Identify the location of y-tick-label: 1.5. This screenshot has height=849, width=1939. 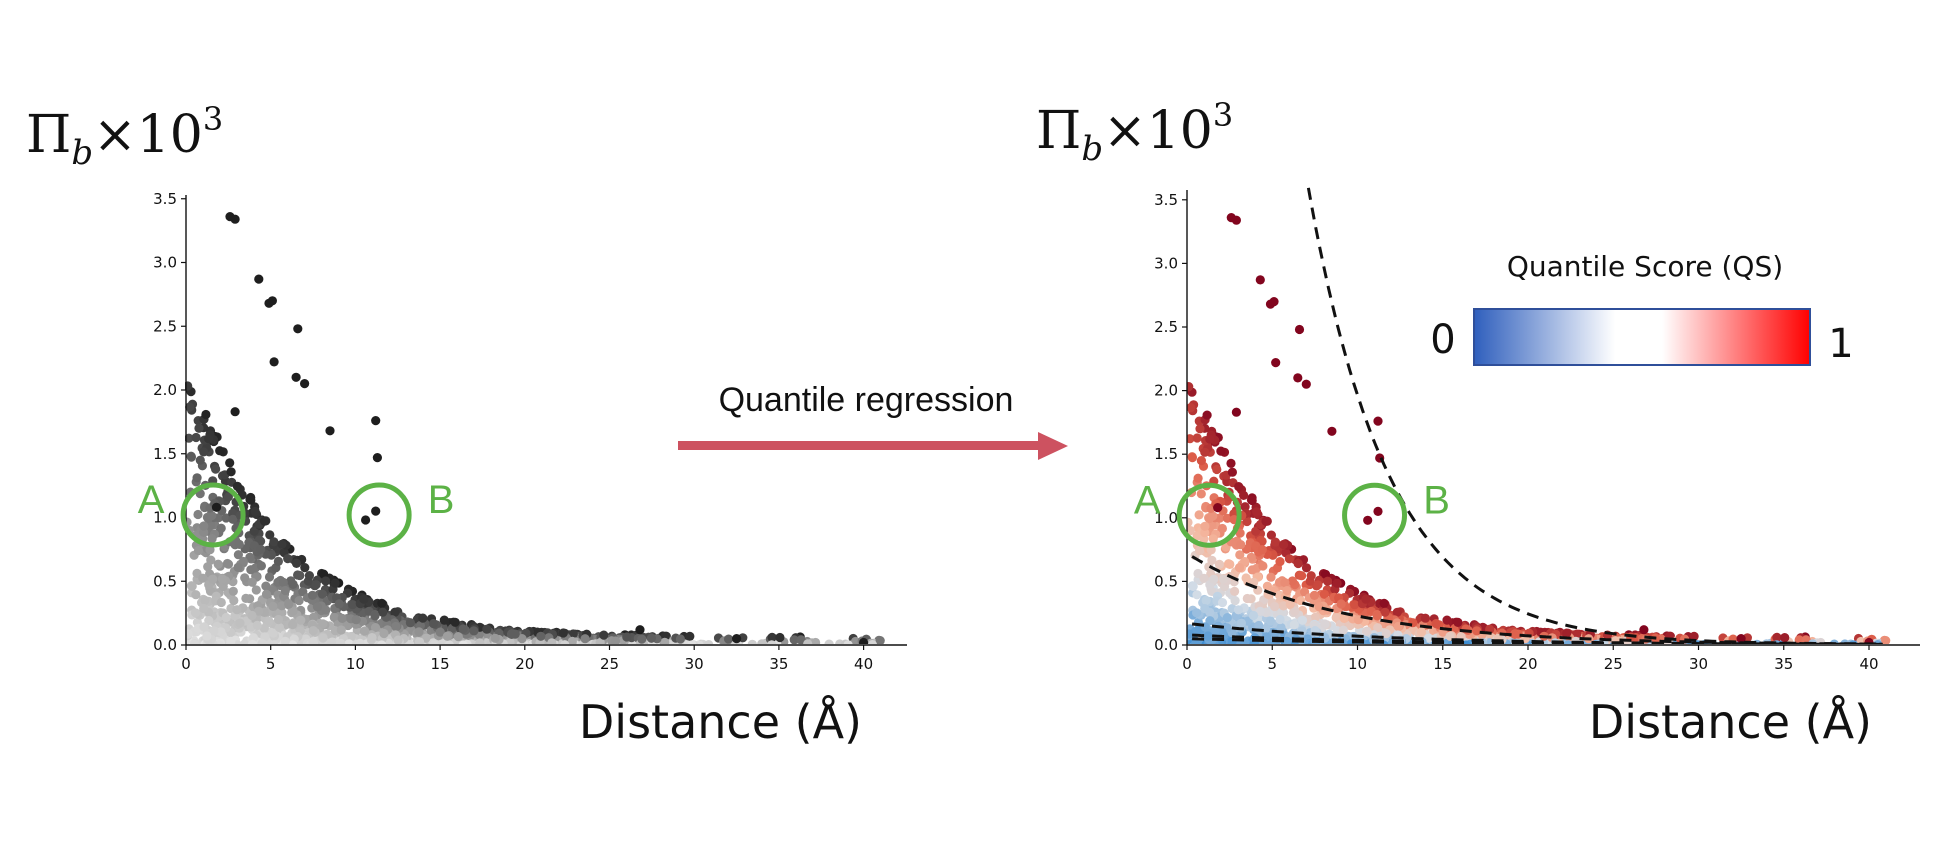
(165, 454).